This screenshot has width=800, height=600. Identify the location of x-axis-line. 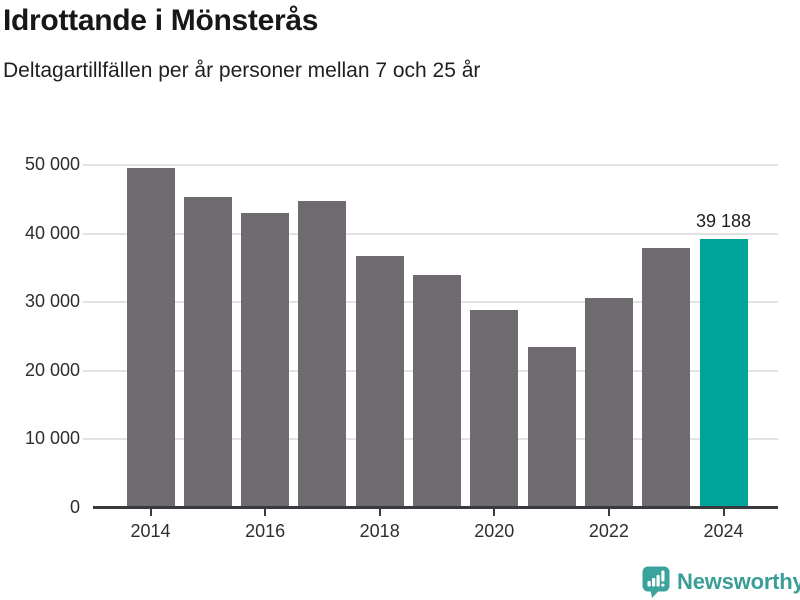
(435, 507).